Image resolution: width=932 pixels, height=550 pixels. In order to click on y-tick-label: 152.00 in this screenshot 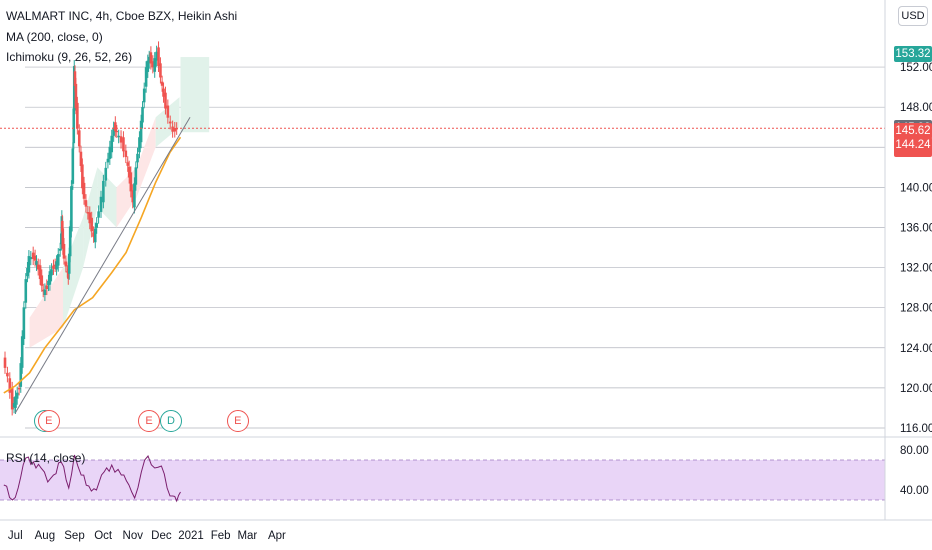, I will do `click(916, 68)`.